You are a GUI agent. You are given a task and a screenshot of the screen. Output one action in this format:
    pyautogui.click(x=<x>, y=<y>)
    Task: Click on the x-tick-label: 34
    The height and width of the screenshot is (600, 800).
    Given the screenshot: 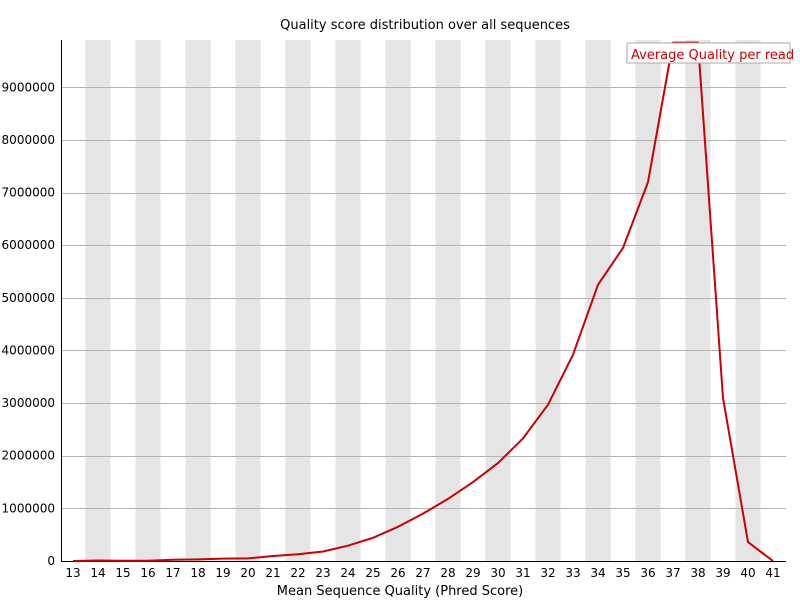 What is the action you would take?
    pyautogui.click(x=597, y=573)
    